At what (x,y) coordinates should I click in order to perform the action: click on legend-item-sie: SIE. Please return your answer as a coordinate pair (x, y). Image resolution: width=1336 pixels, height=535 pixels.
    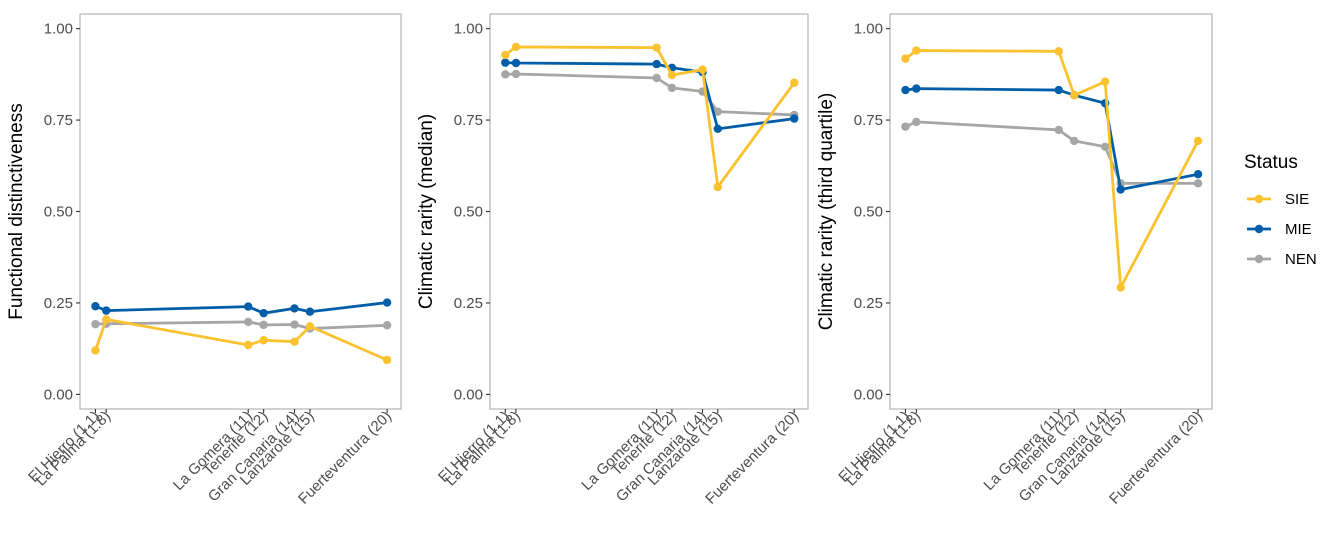
    Looking at the image, I should click on (1278, 199).